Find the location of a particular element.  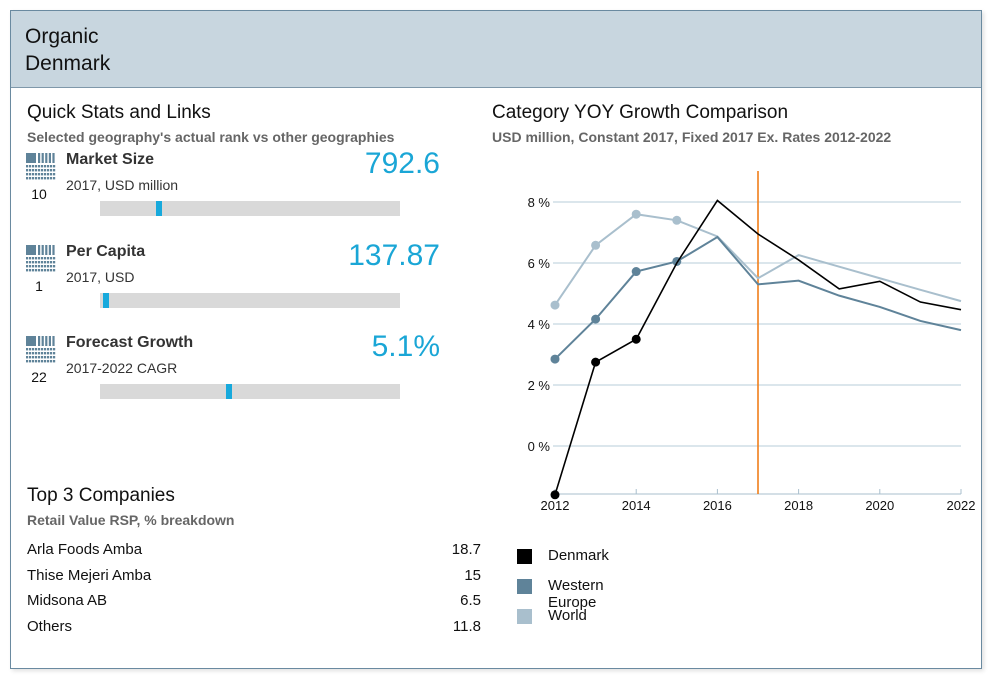

company-row: Arla Foods Amba 18.7 is located at coordinates (254, 554).